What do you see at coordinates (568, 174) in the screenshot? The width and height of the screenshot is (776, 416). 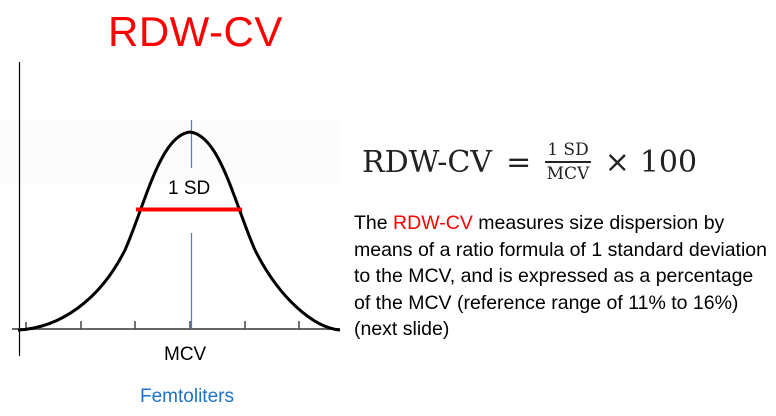 I see `formula-denominator: MCV` at bounding box center [568, 174].